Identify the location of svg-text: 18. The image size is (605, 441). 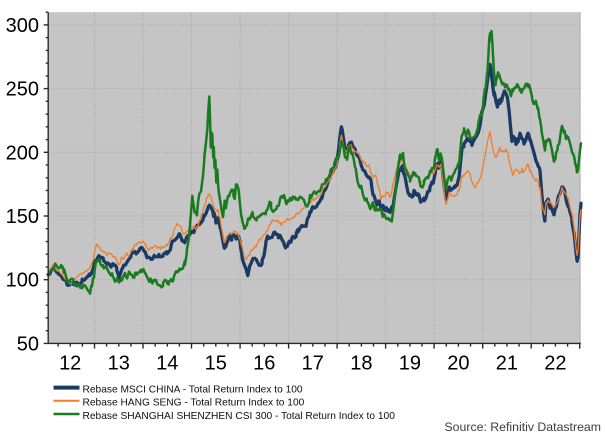
(361, 364).